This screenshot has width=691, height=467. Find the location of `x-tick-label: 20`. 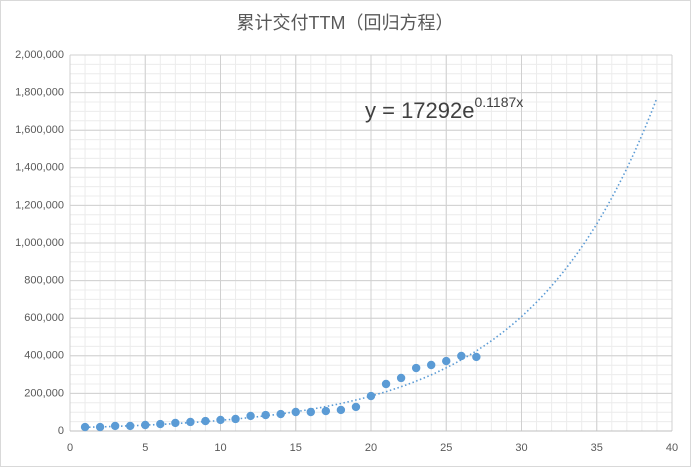

x-tick-label: 20 is located at coordinates (371, 448).